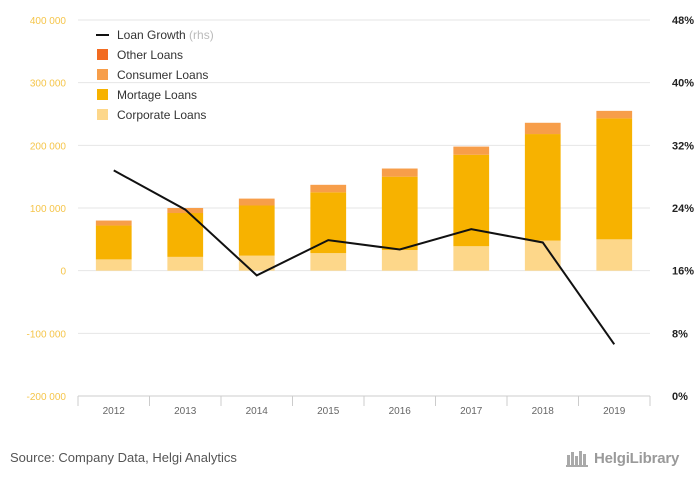 The width and height of the screenshot is (700, 483). I want to click on x-tick-label: 2013, so click(185, 411).